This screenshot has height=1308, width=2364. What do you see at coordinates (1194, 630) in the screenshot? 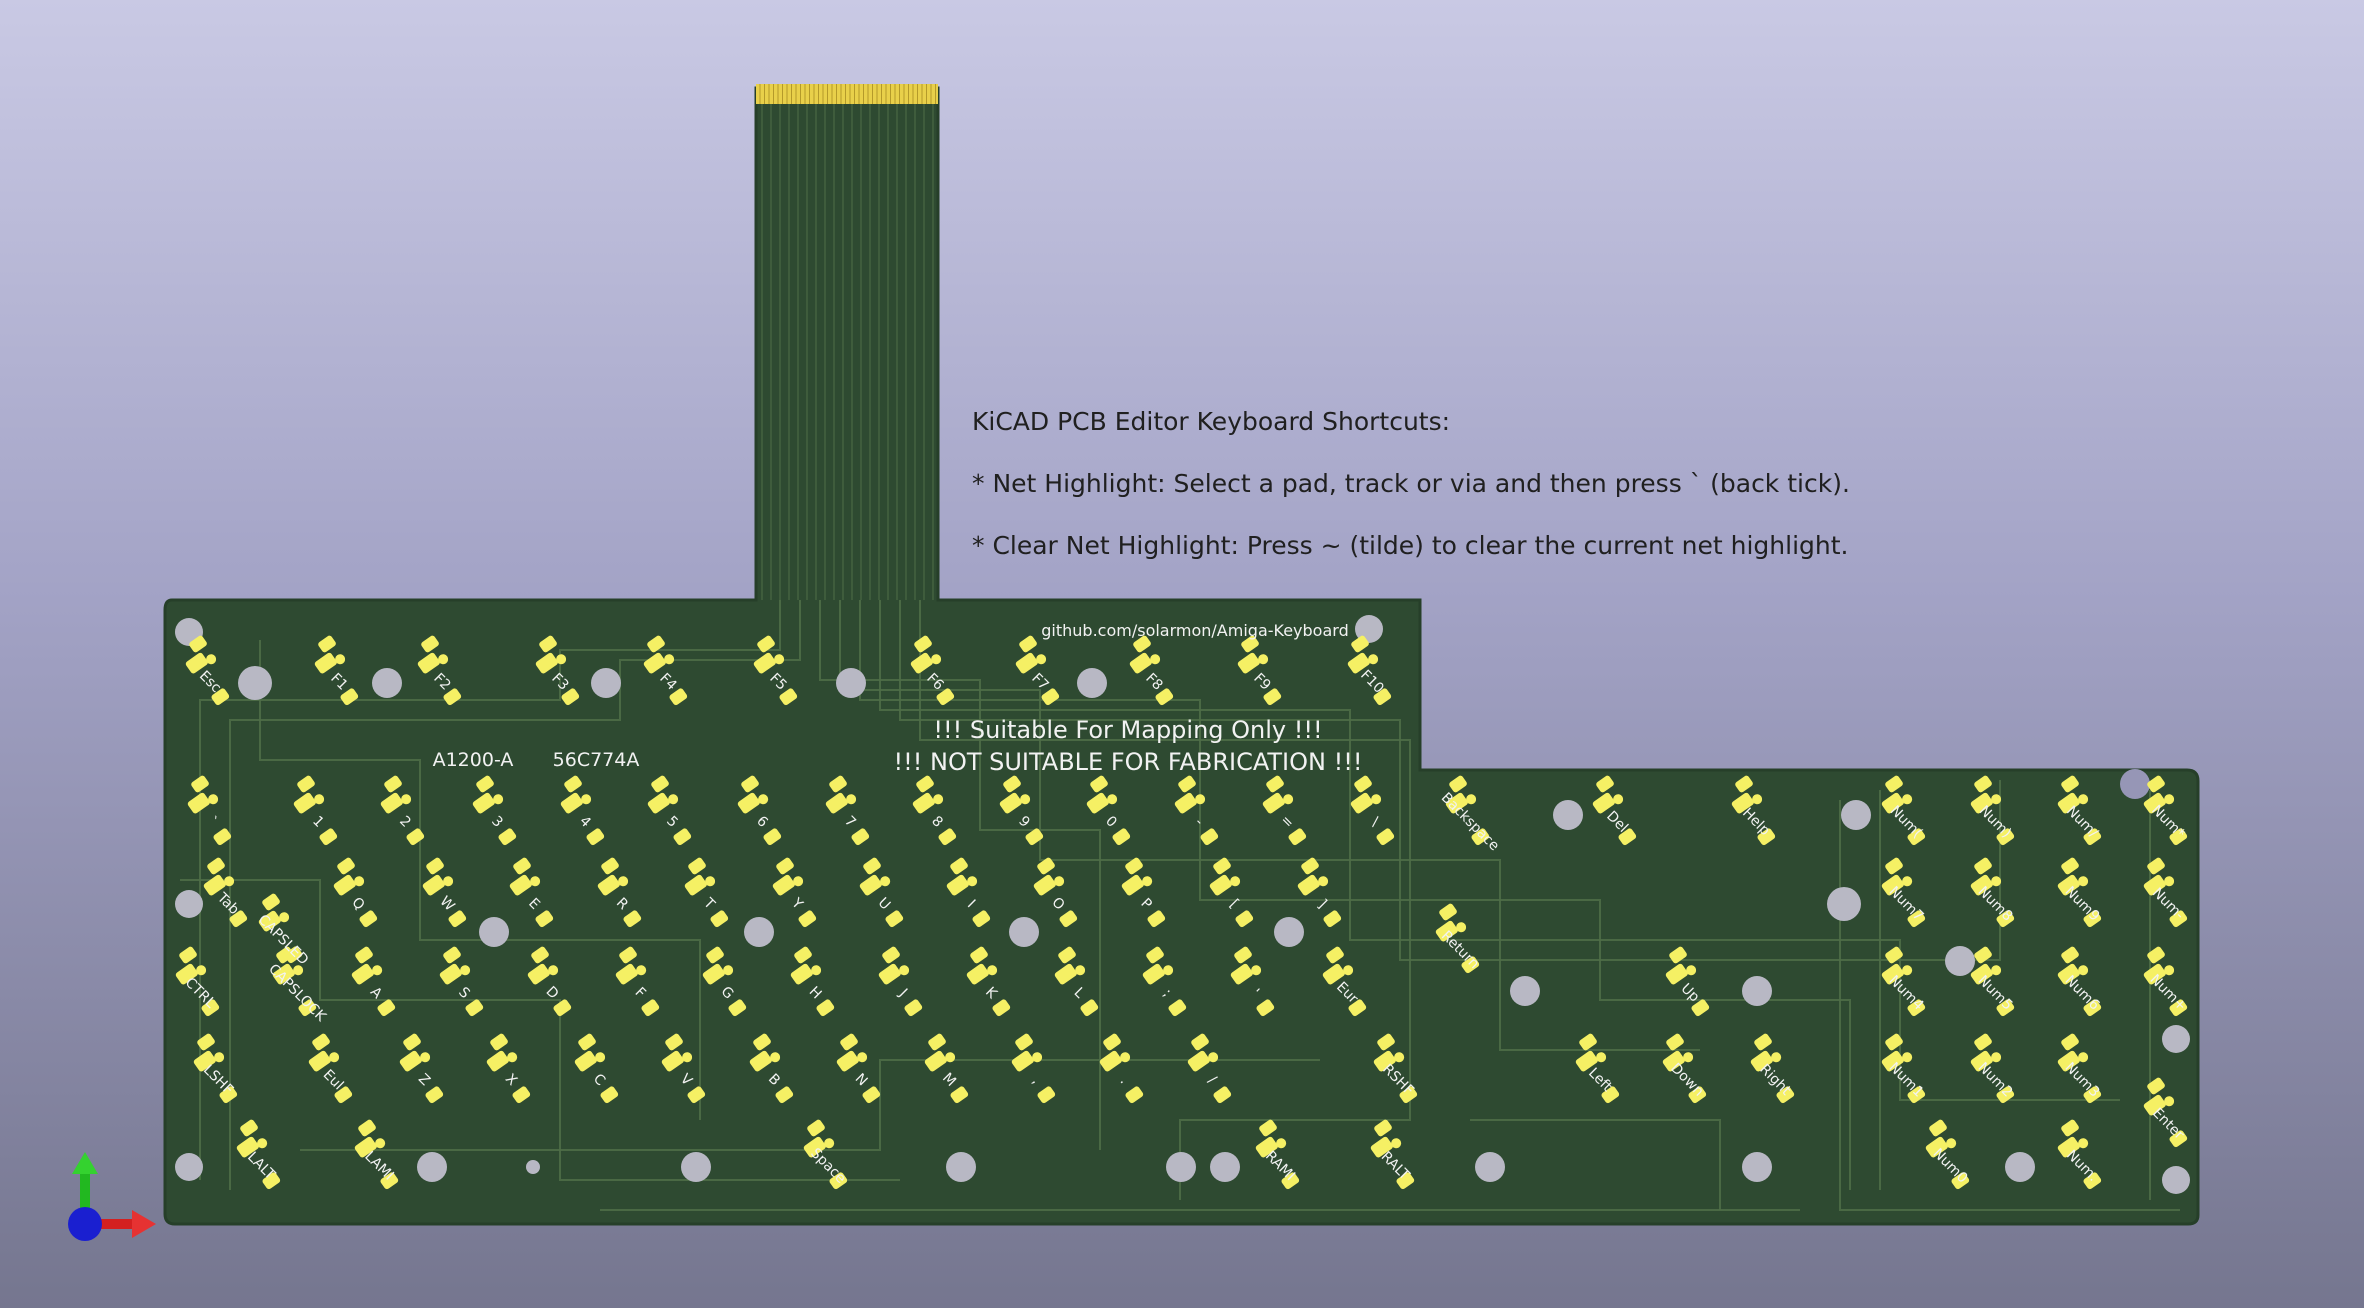
I see `silk-url: github.com/solarmon/Amiga-Keyboard` at bounding box center [1194, 630].